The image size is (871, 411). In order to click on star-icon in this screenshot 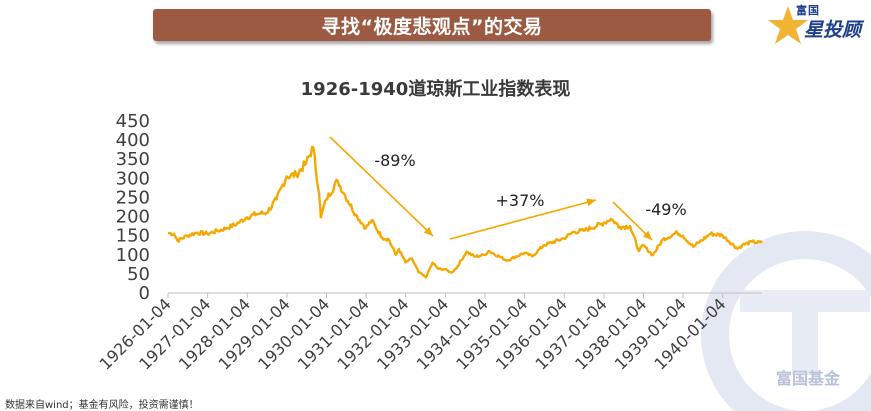, I will do `click(788, 25)`.